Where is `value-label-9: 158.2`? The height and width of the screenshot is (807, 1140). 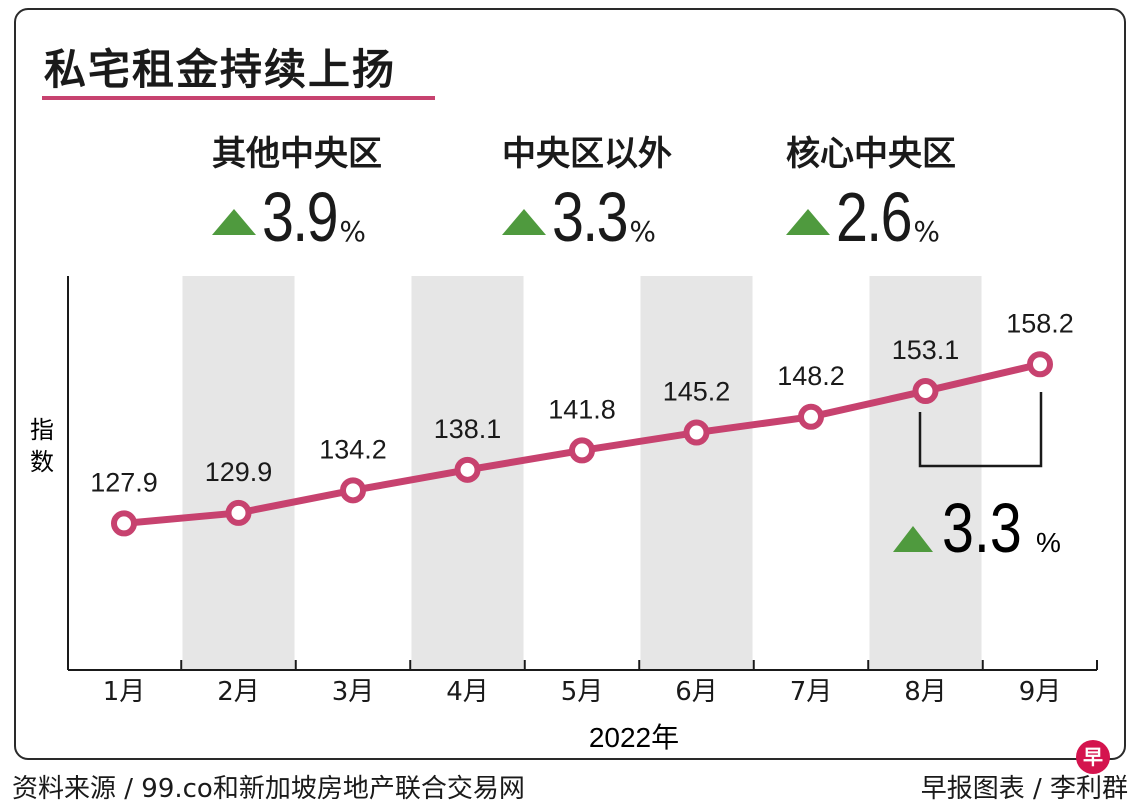 value-label-9: 158.2 is located at coordinates (1040, 323).